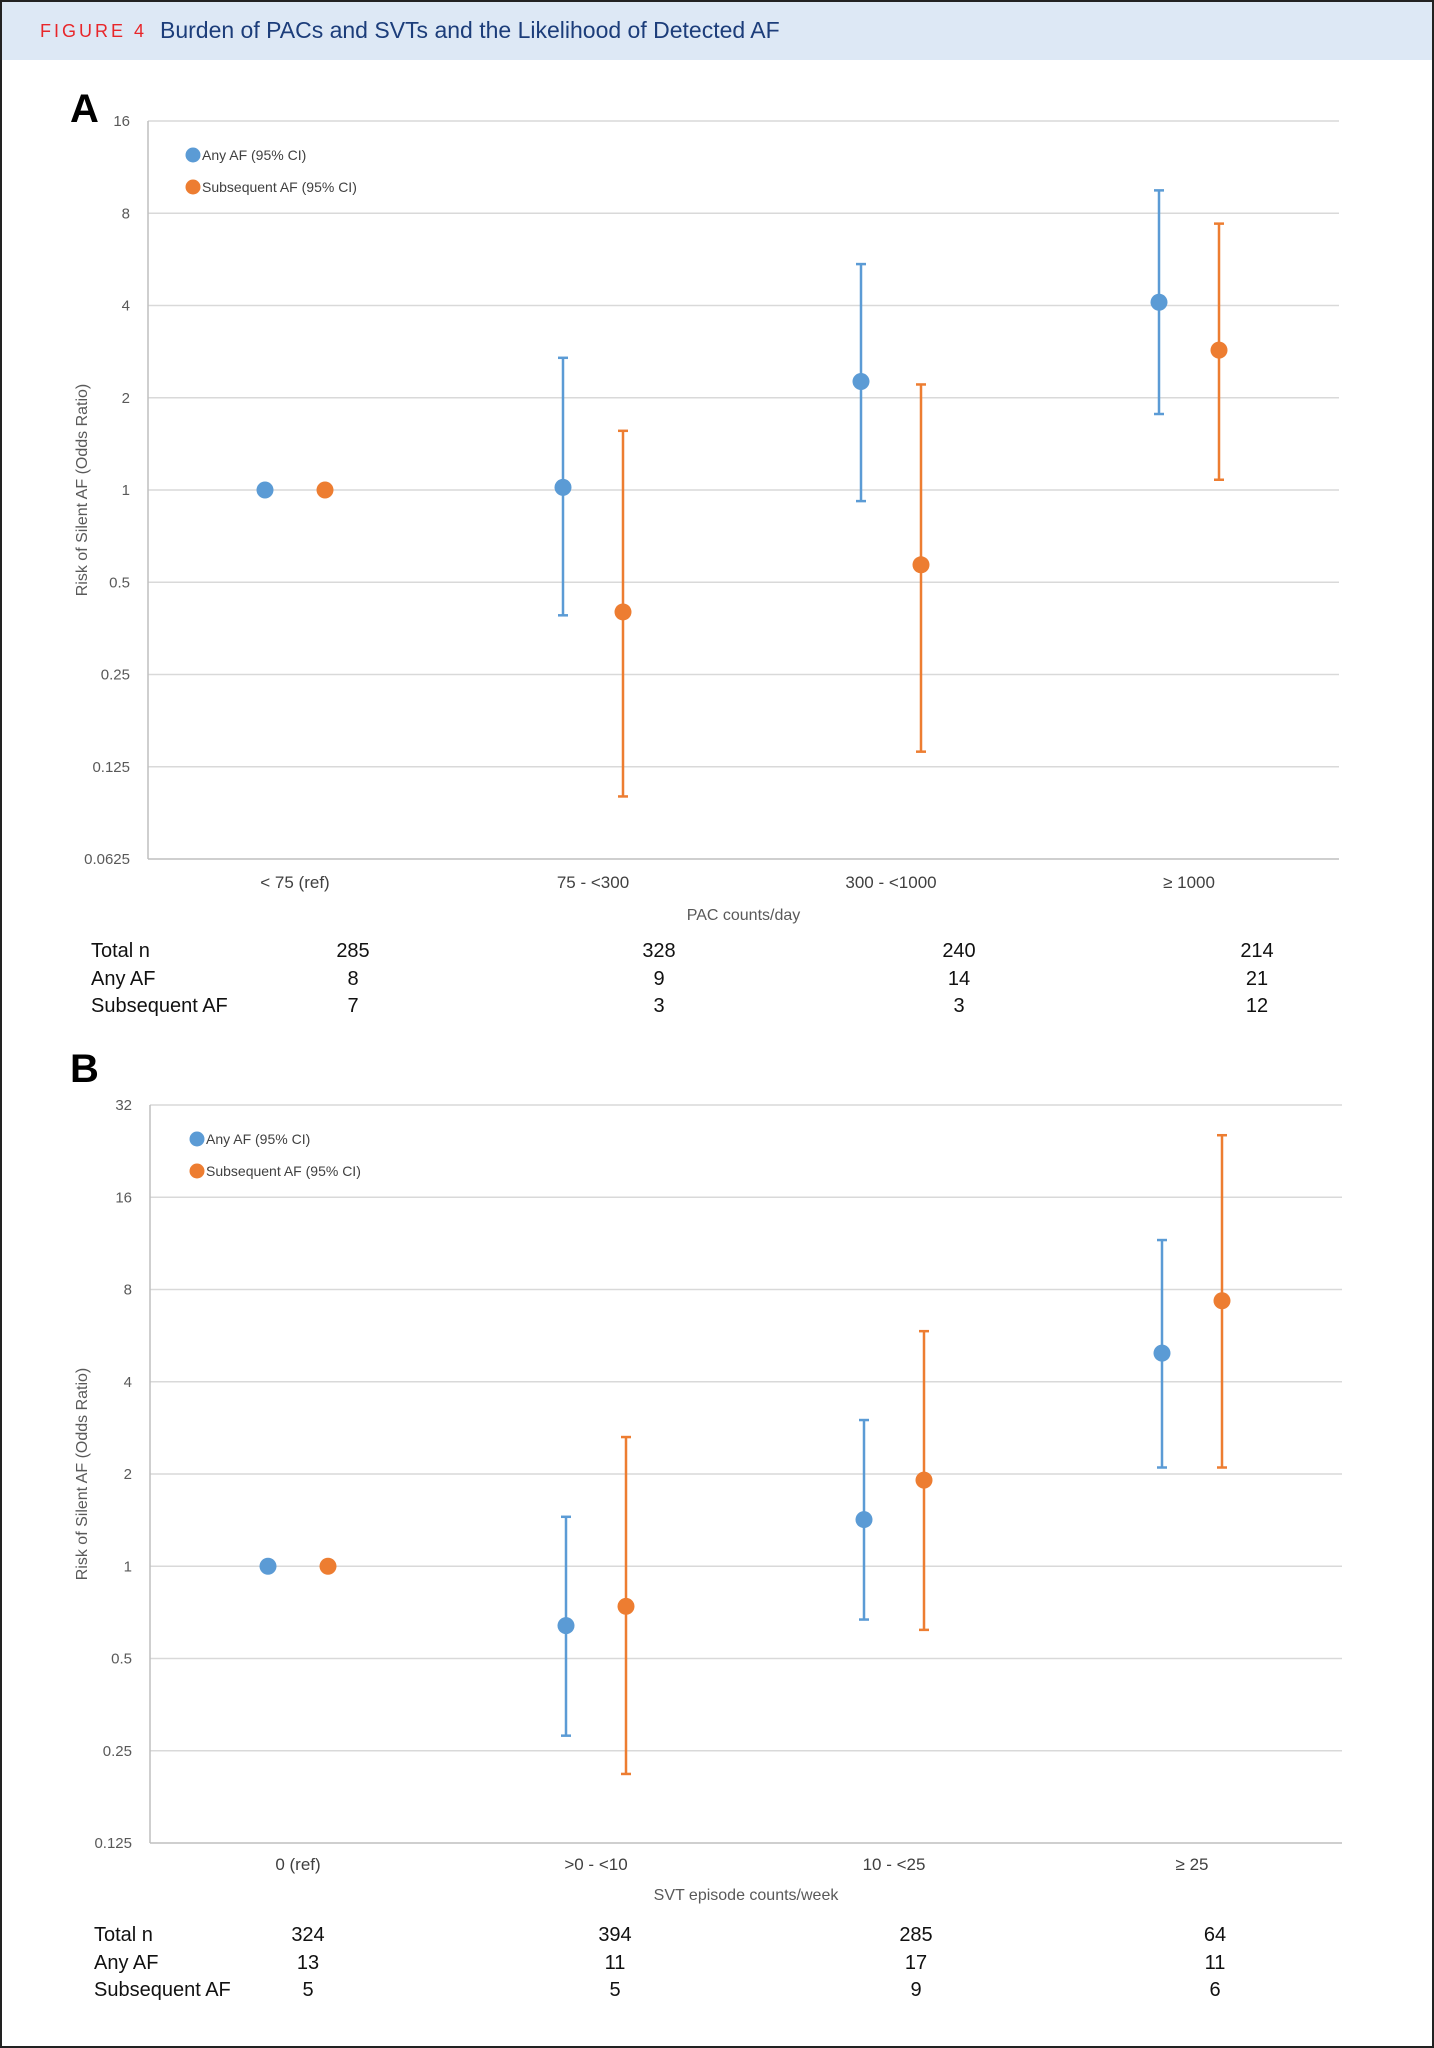 Image resolution: width=1434 pixels, height=2048 pixels. I want to click on table-cell: 21, so click(1257, 978).